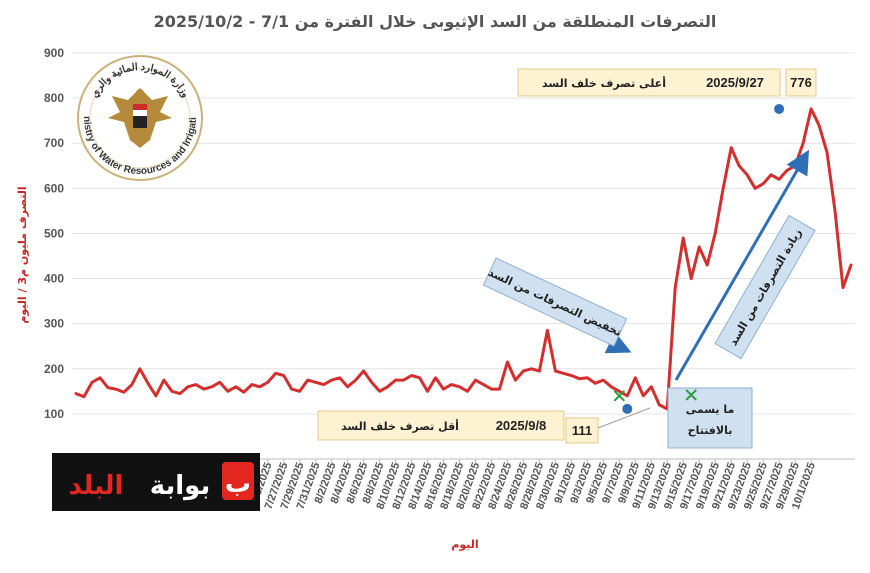  Describe the element at coordinates (604, 83) in the screenshot. I see `max-label: أعلى تصرف خلف السد` at that location.